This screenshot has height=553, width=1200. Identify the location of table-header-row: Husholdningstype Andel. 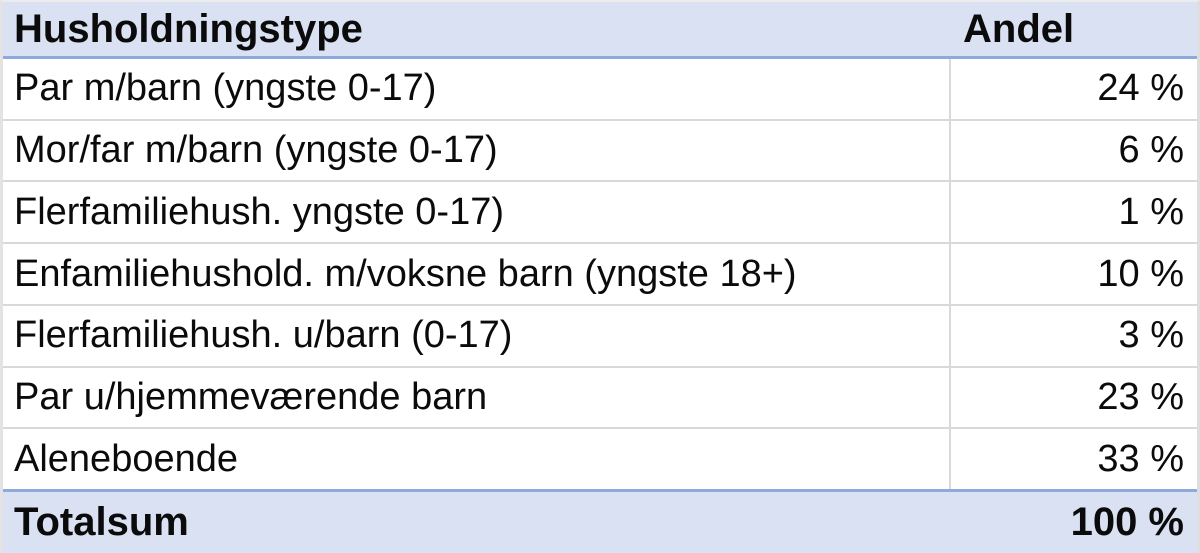
(600, 30).